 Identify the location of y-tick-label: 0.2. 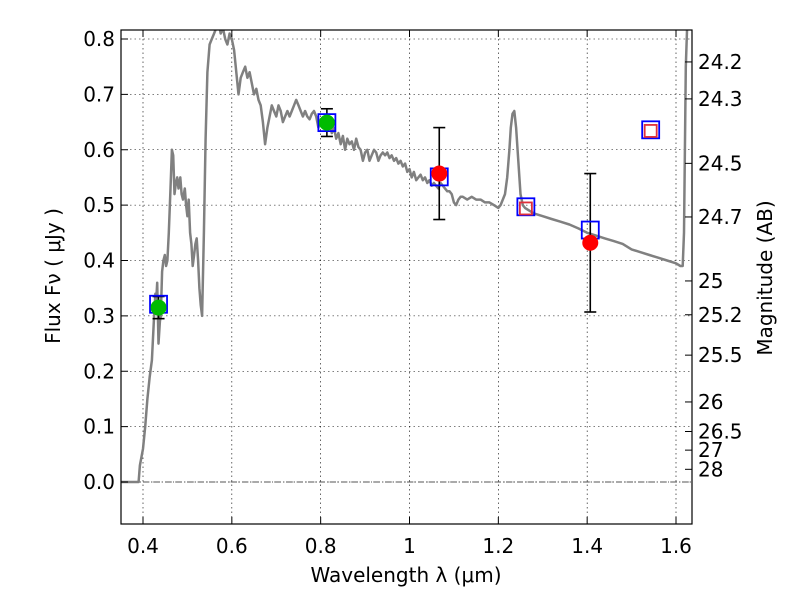
(99, 371).